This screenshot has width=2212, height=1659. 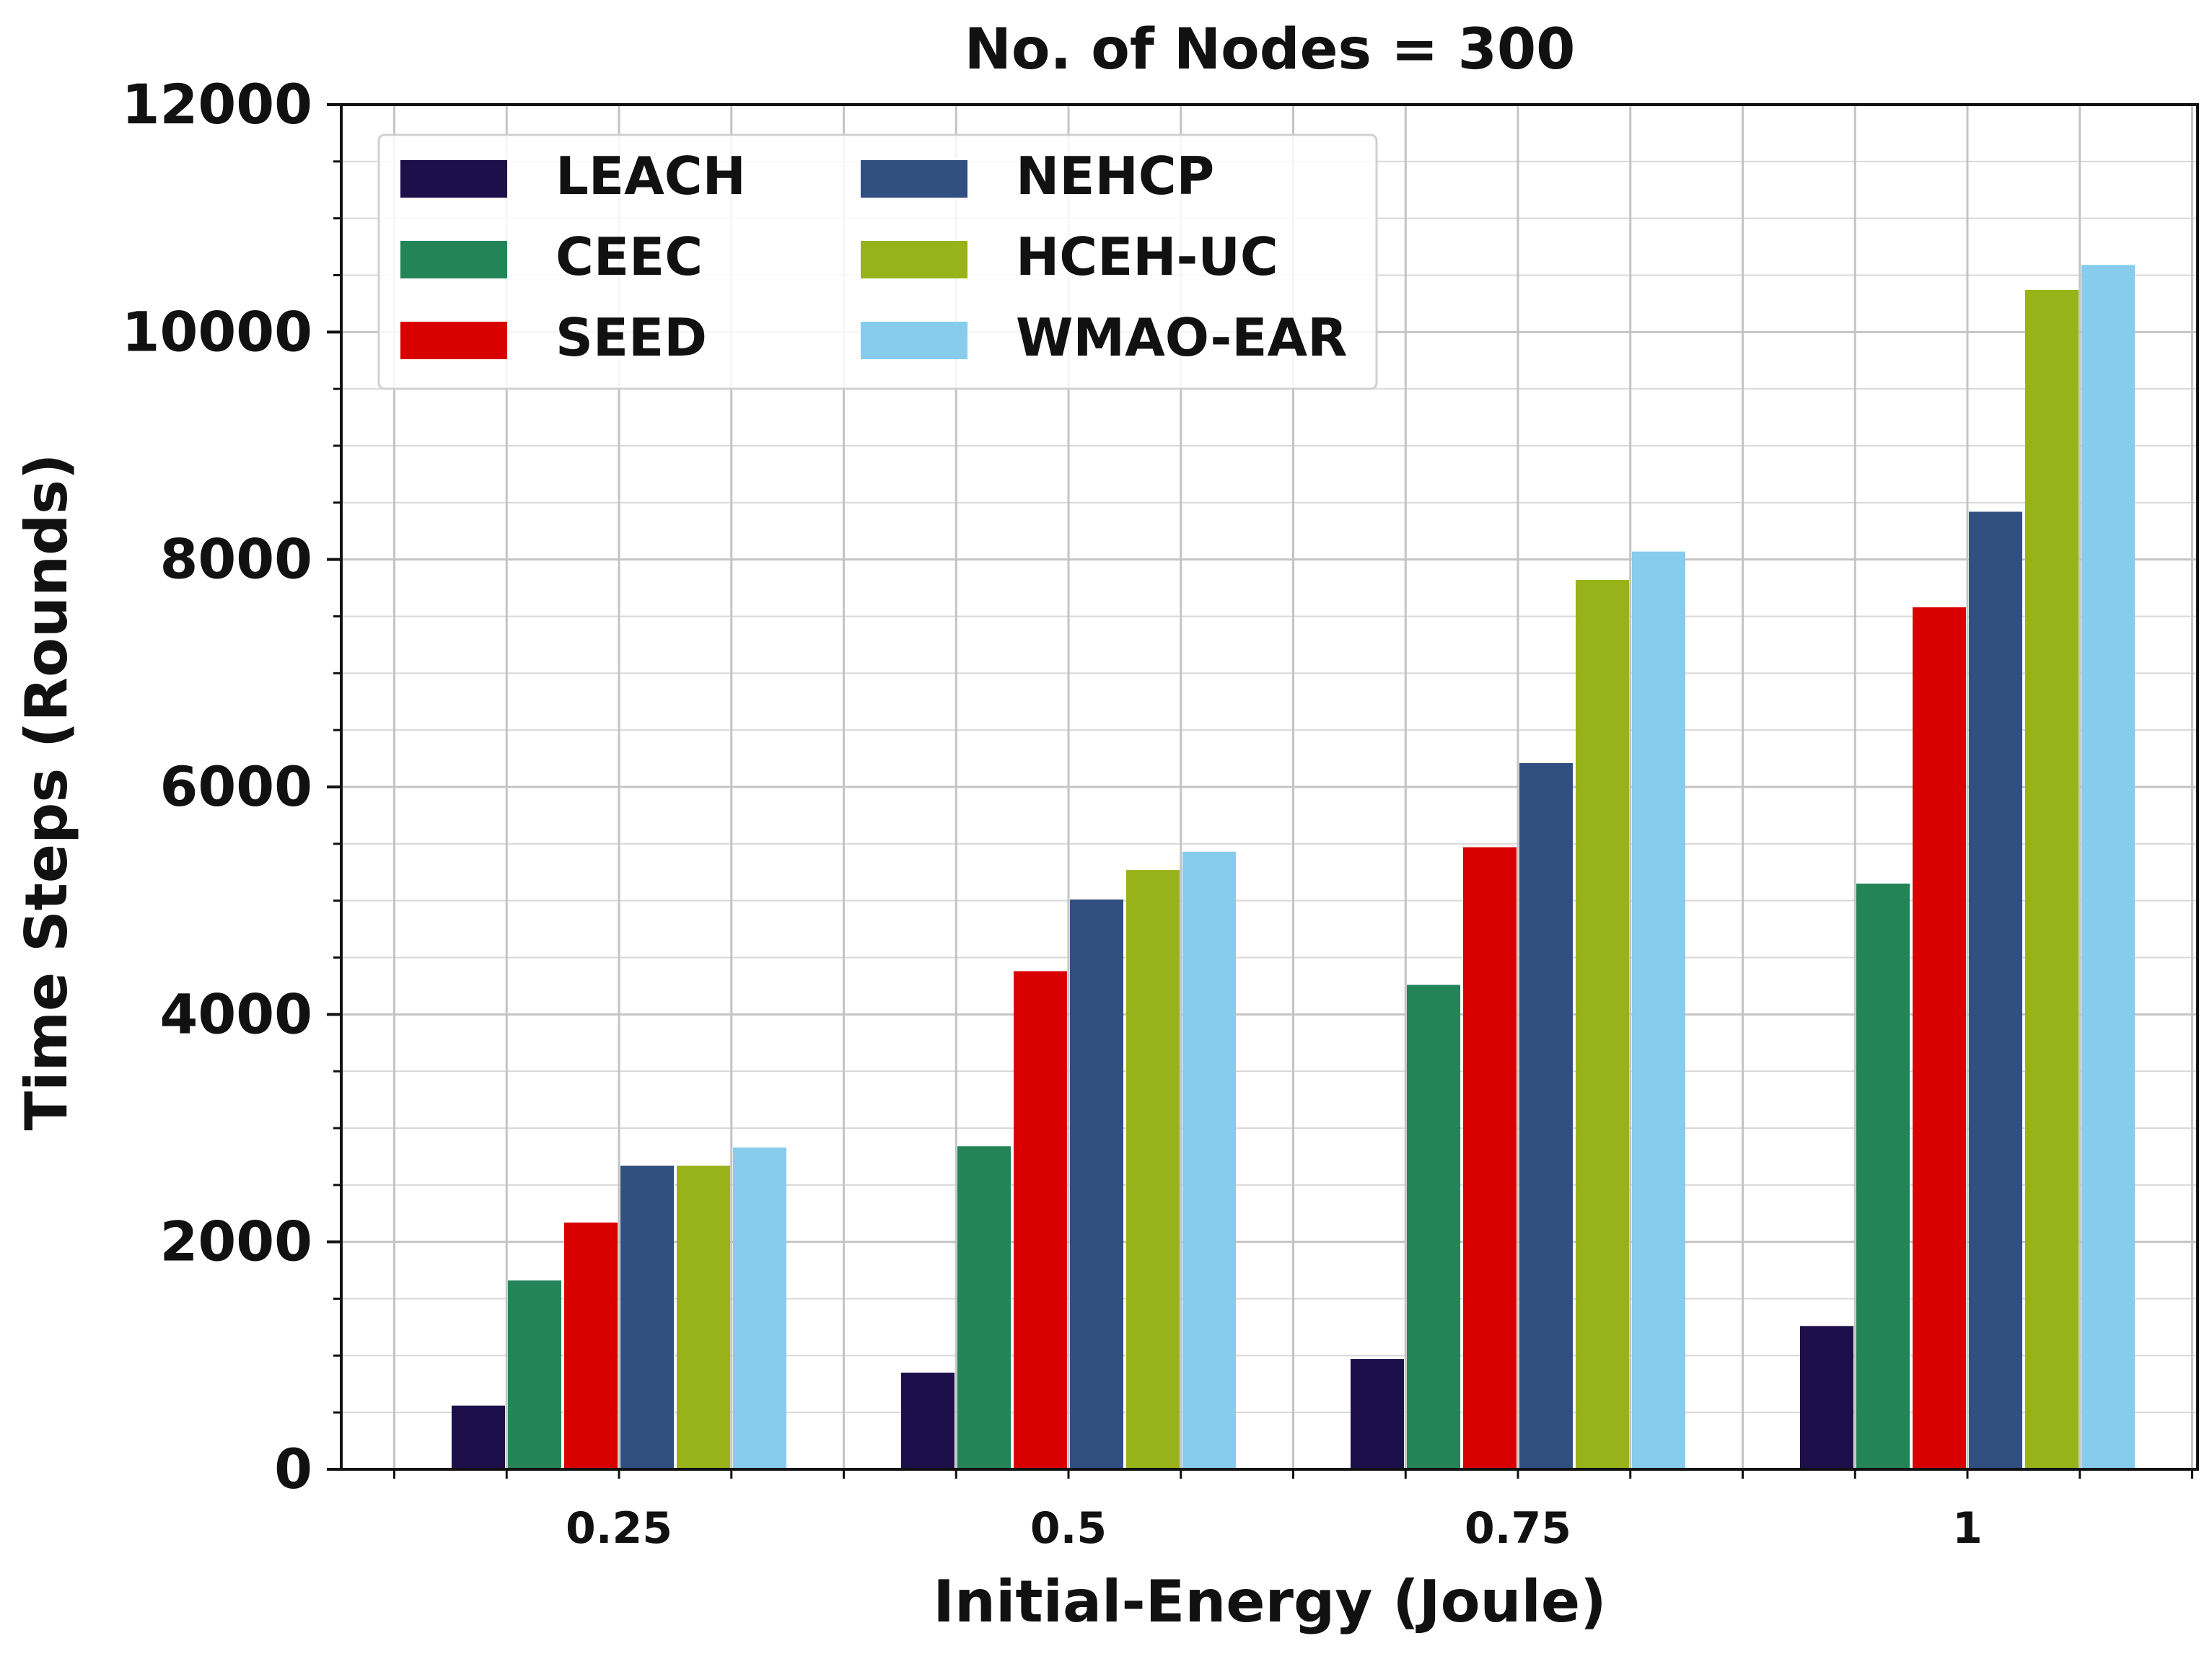 What do you see at coordinates (619, 1529) in the screenshot?
I see `x-tick-label: 0.25` at bounding box center [619, 1529].